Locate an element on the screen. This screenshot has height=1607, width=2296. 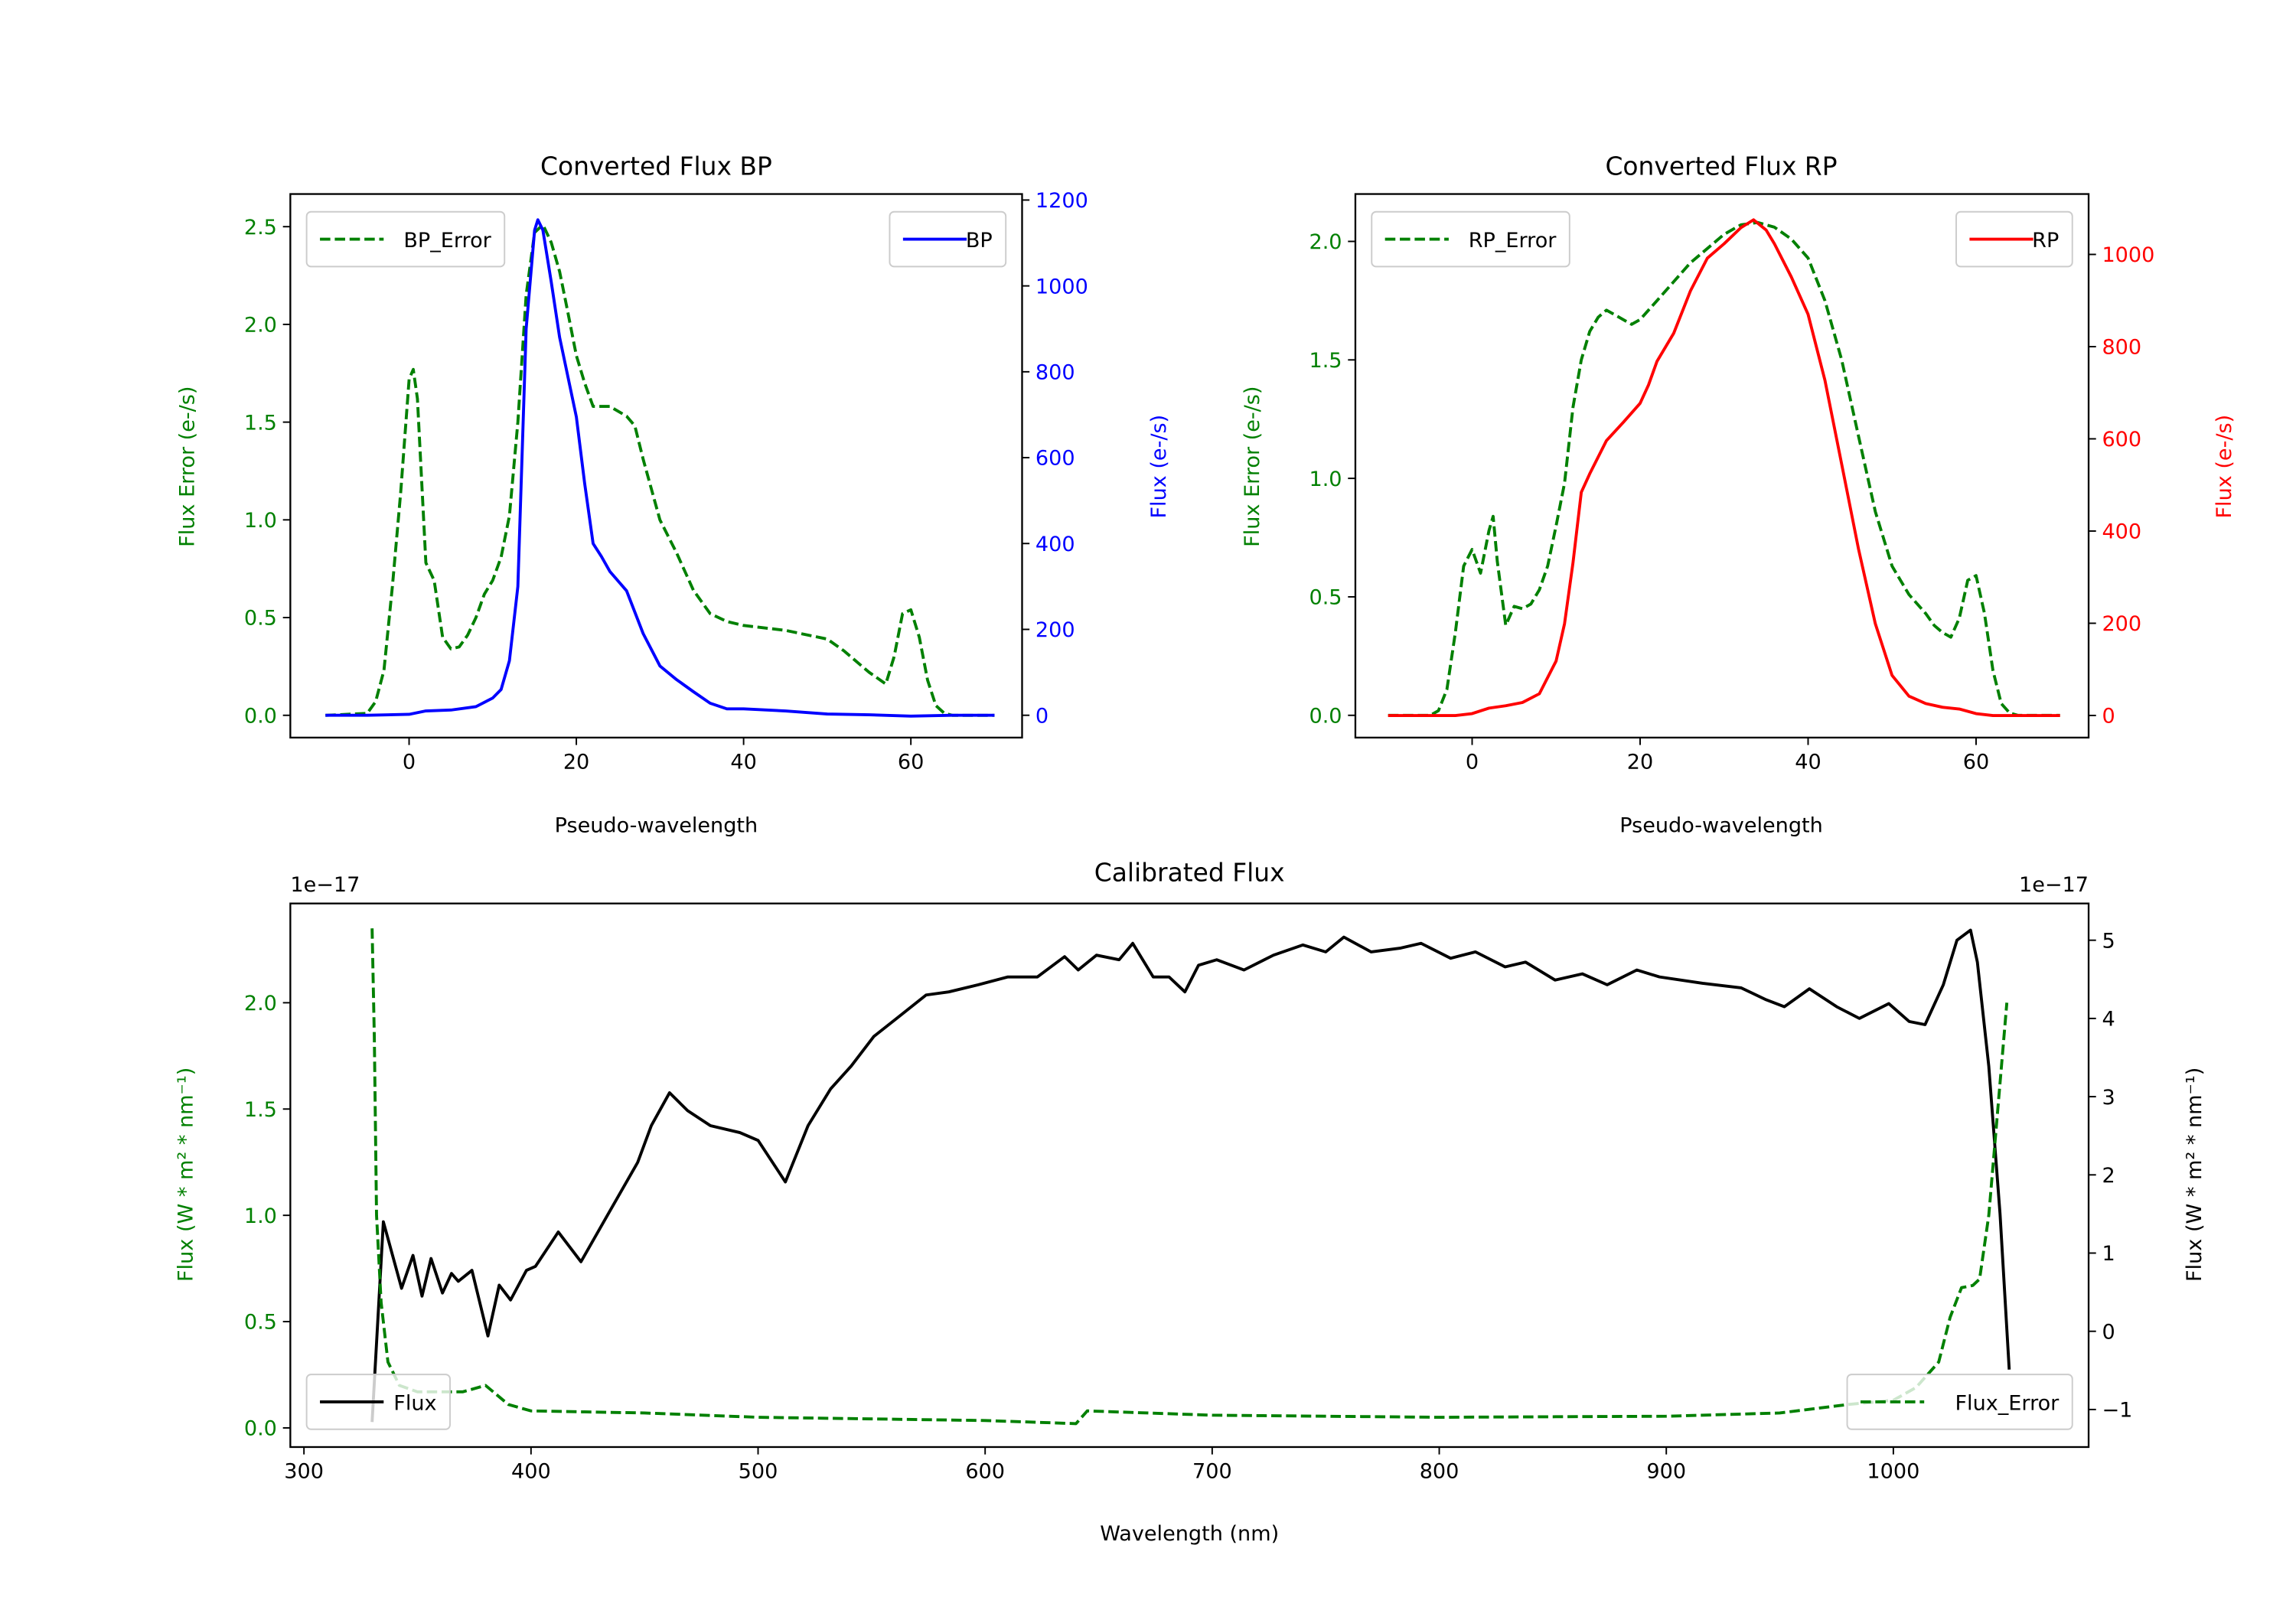
bp-ytick-right-label: 400 is located at coordinates (1055, 544).